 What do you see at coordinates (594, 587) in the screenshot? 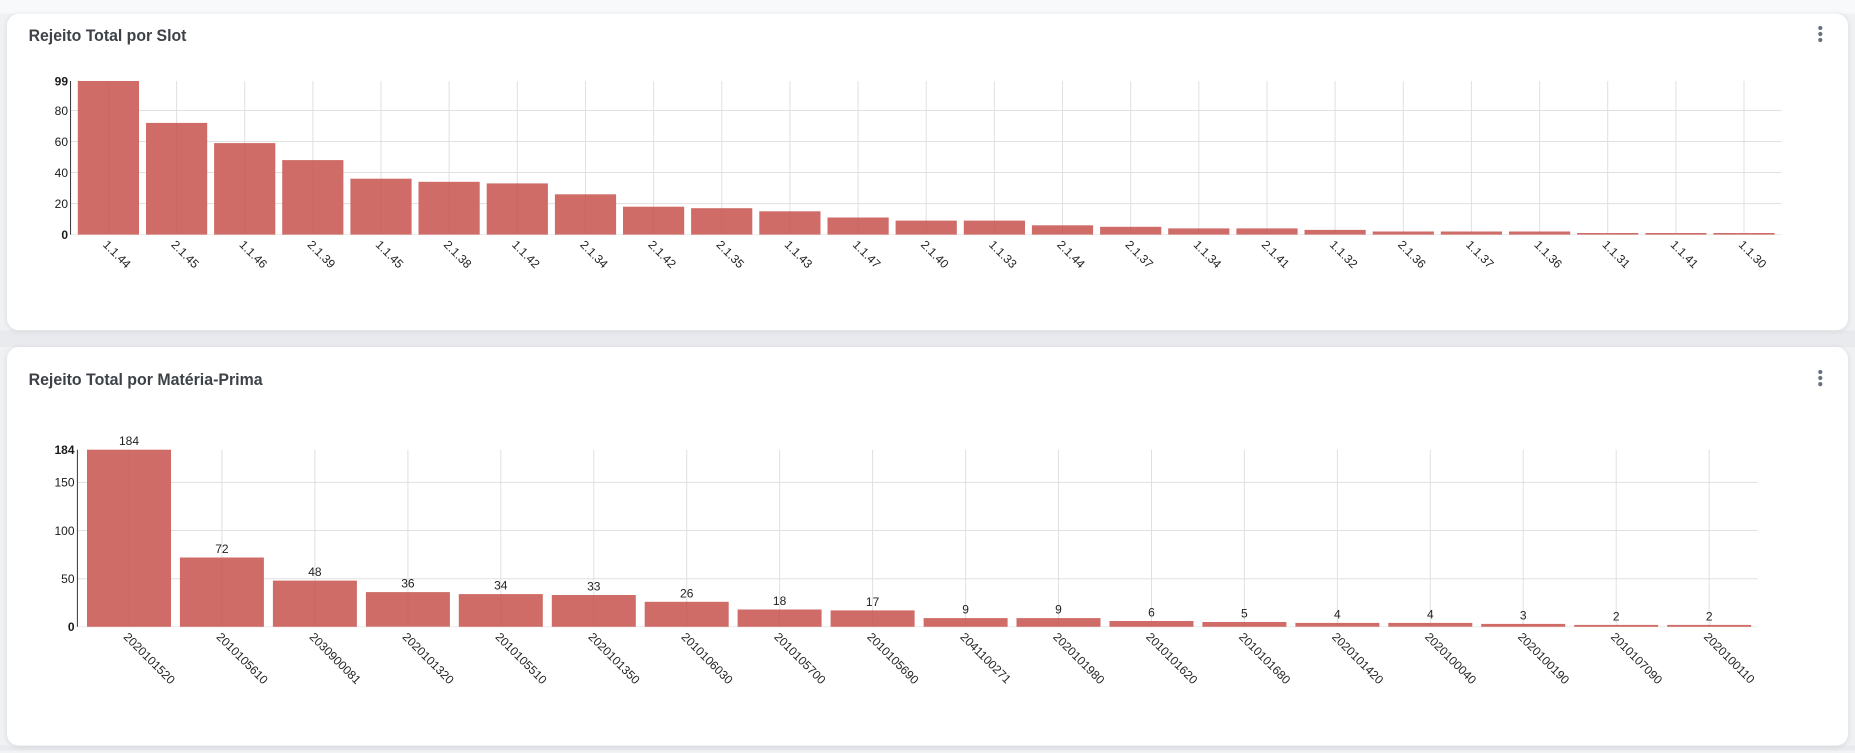
I see `svg-text: 33` at bounding box center [594, 587].